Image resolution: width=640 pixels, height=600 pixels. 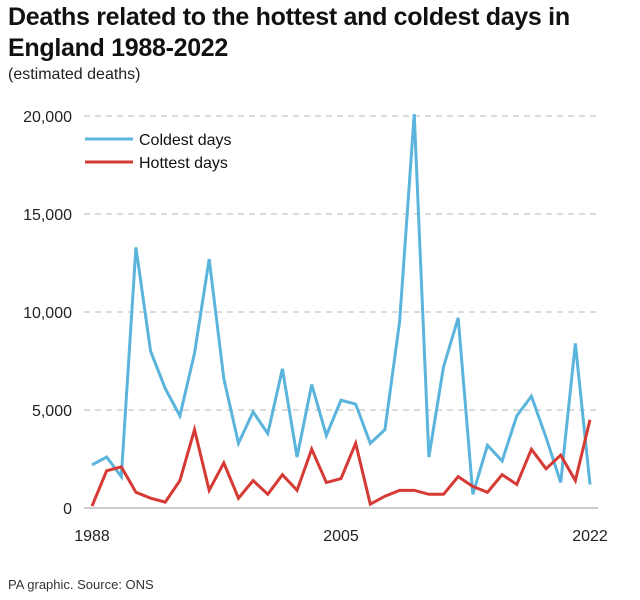 What do you see at coordinates (47, 117) in the screenshot?
I see `y-tick-label: 20,000` at bounding box center [47, 117].